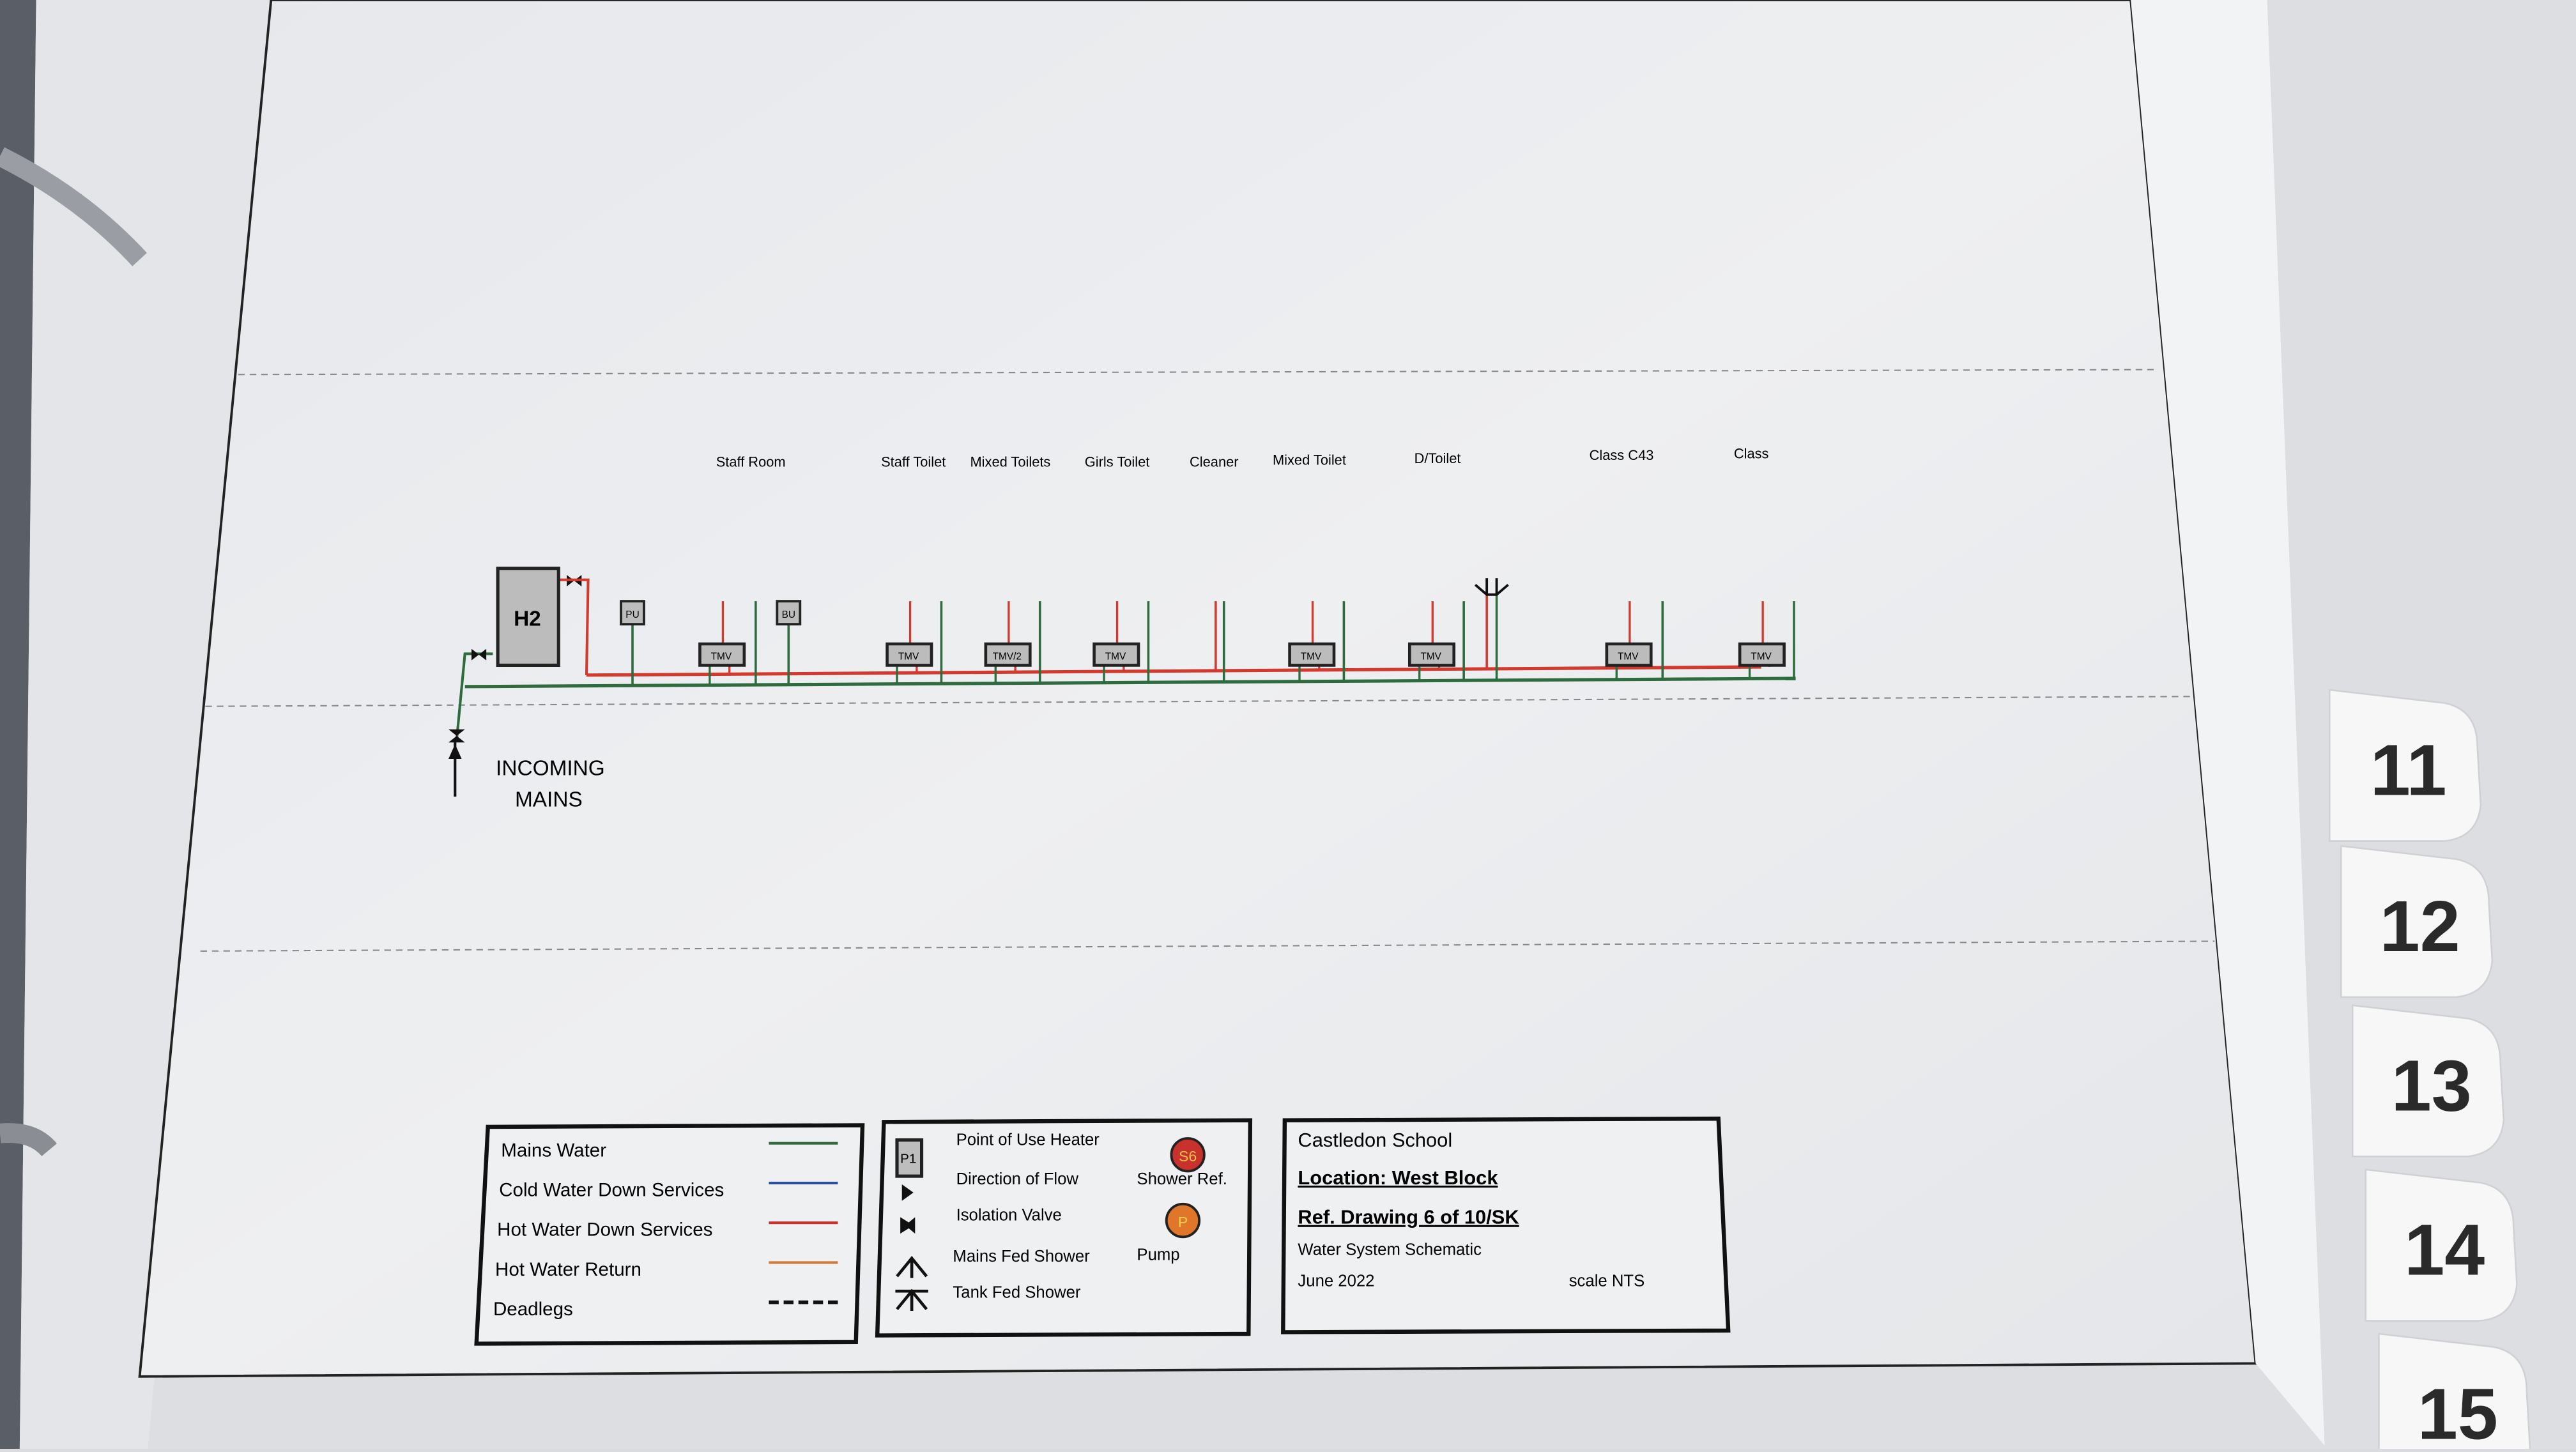  I want to click on tmv-label: TMV/2, so click(1007, 656).